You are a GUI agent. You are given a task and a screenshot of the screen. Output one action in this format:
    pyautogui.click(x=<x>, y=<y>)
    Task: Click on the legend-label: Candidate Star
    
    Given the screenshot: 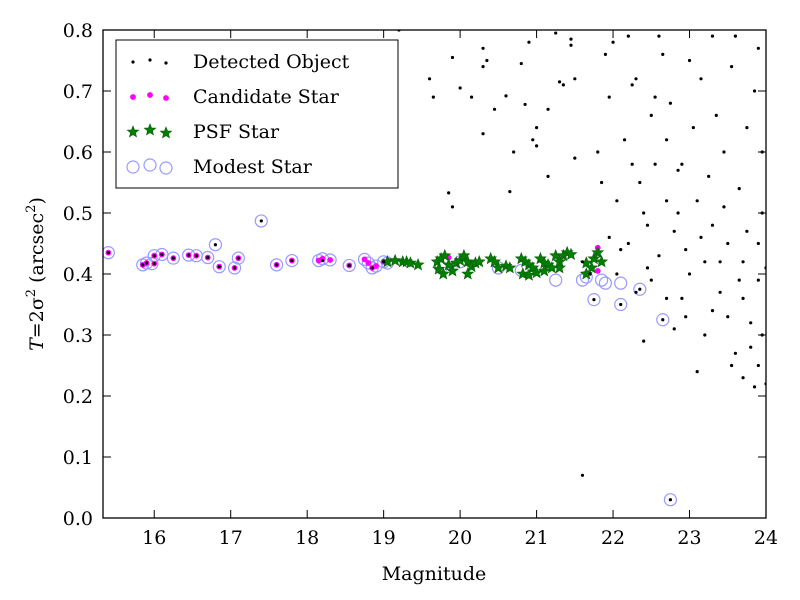 What is the action you would take?
    pyautogui.click(x=266, y=97)
    